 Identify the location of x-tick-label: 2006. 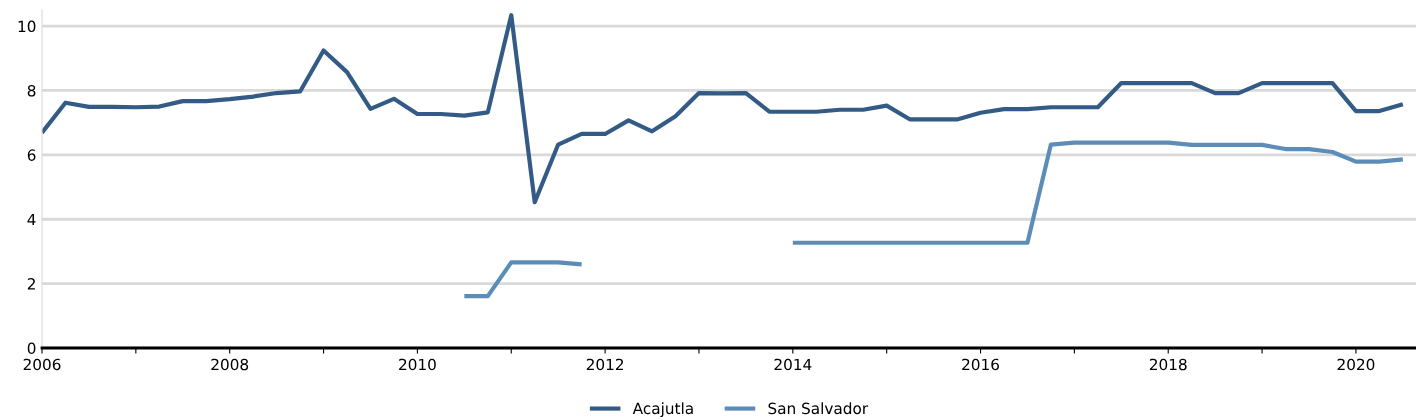
(42, 364).